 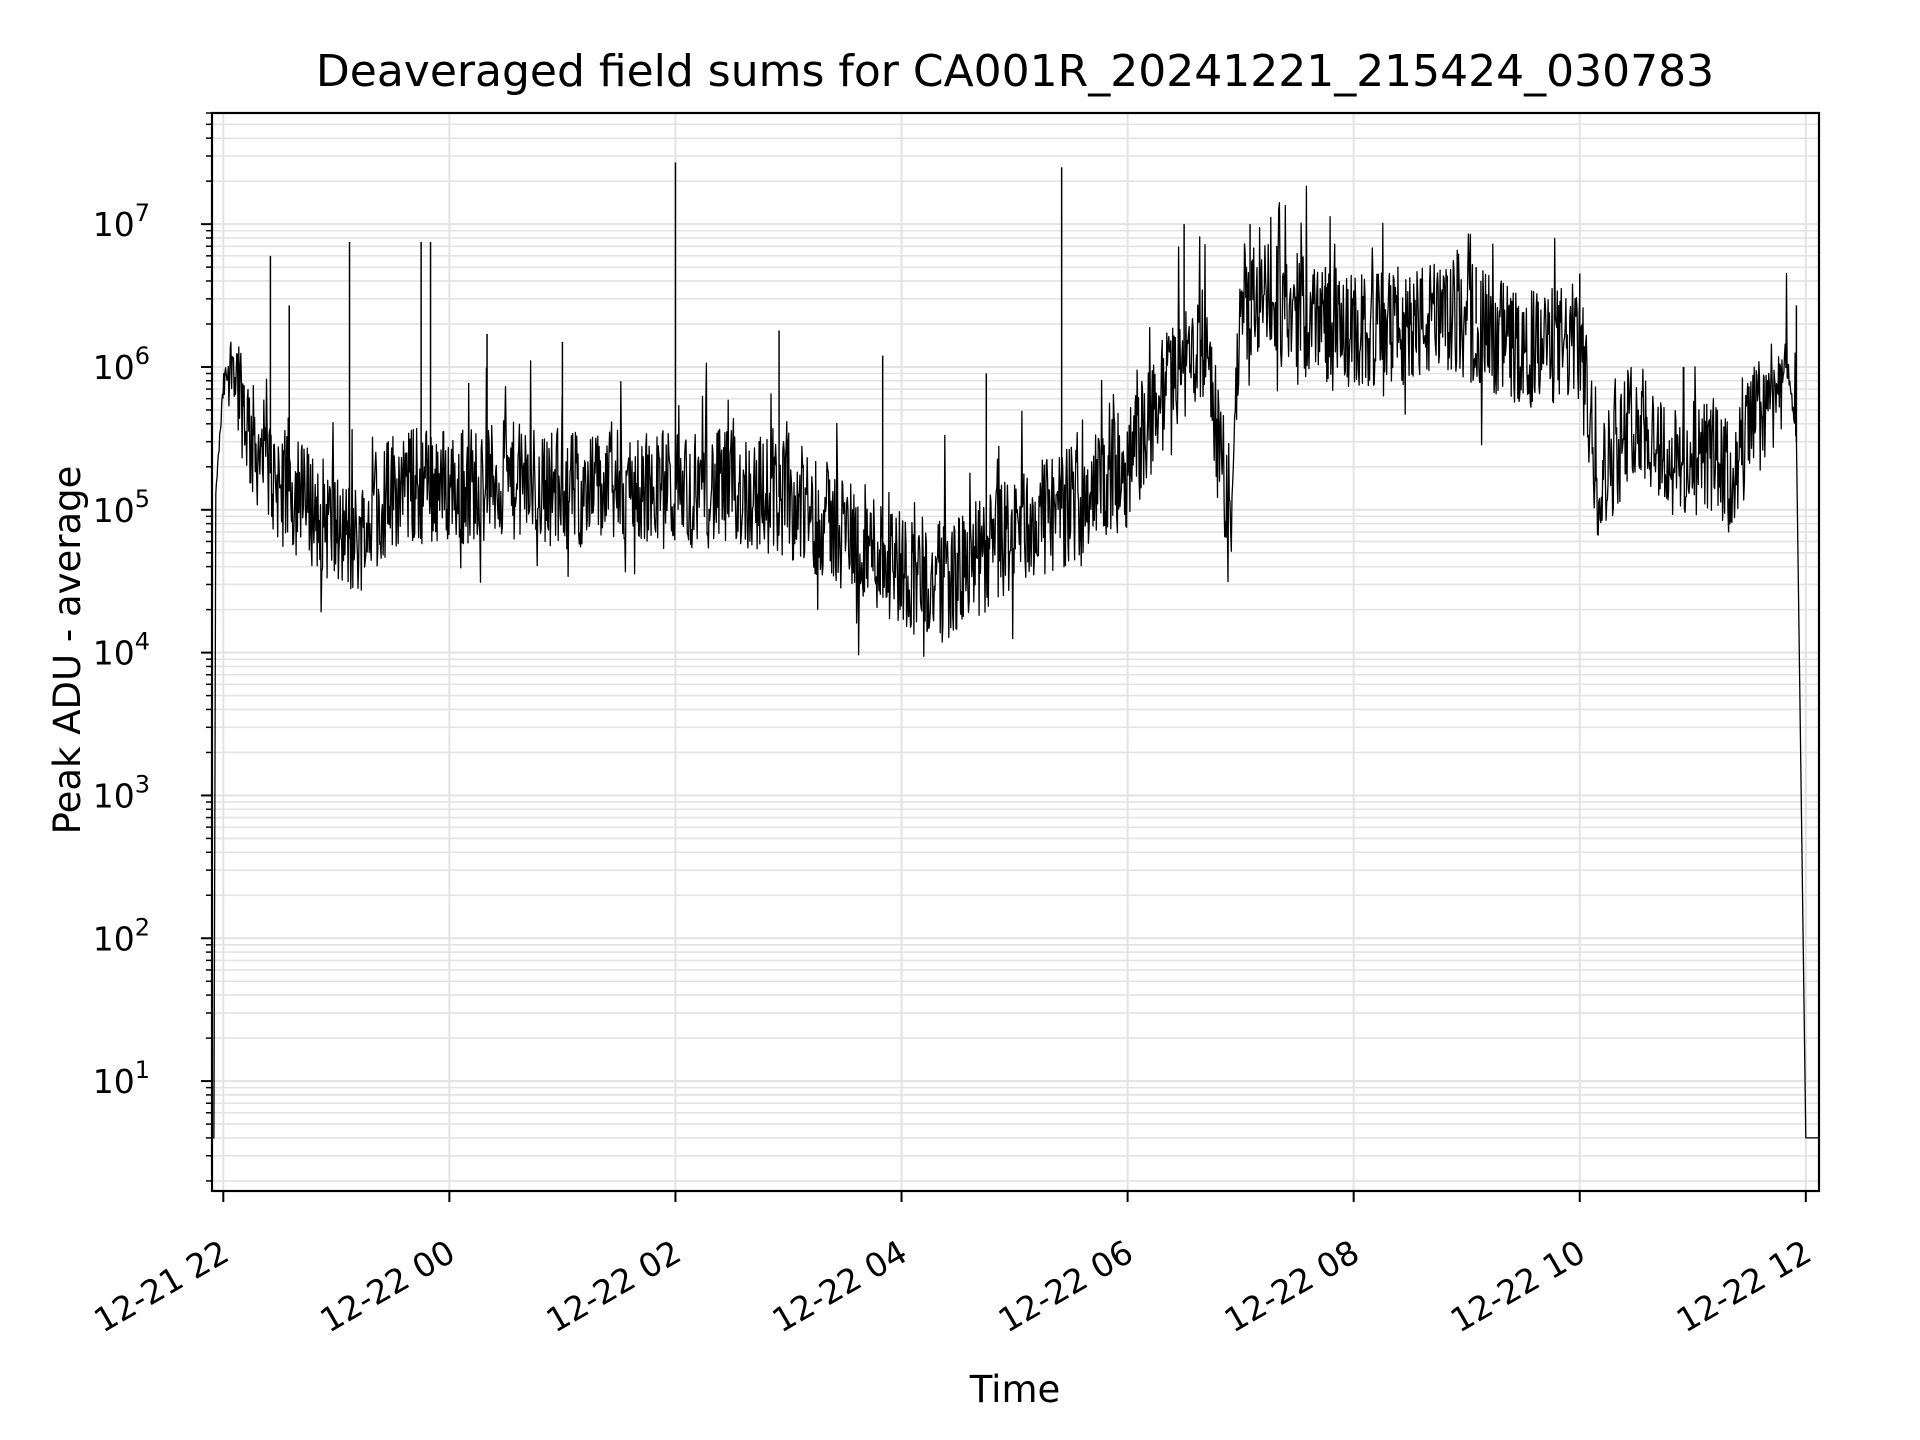 I want to click on y-tick-exponent: 6, so click(x=142, y=356).